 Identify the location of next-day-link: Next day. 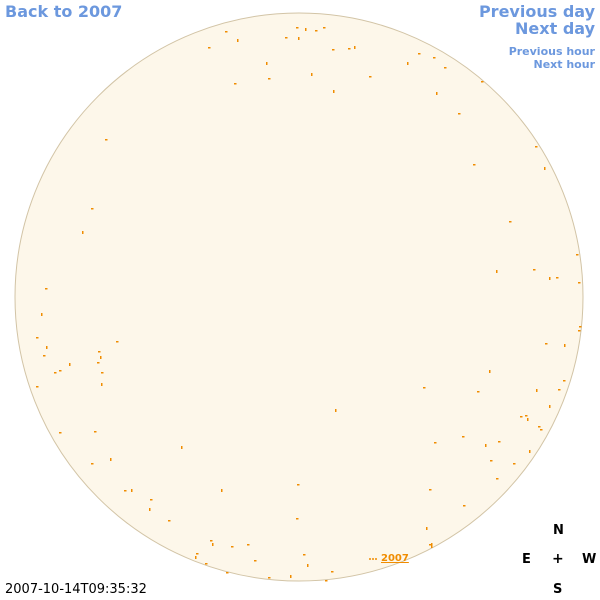
(555, 28).